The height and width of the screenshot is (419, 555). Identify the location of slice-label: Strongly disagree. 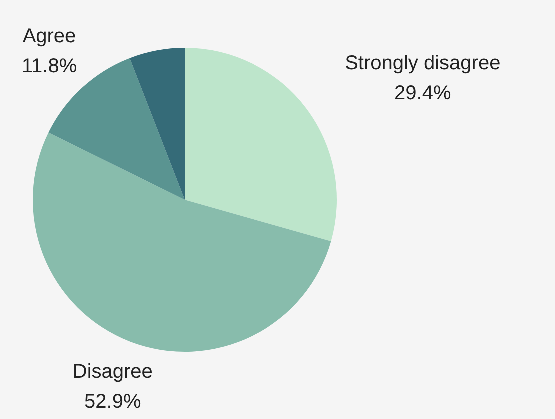
(423, 63).